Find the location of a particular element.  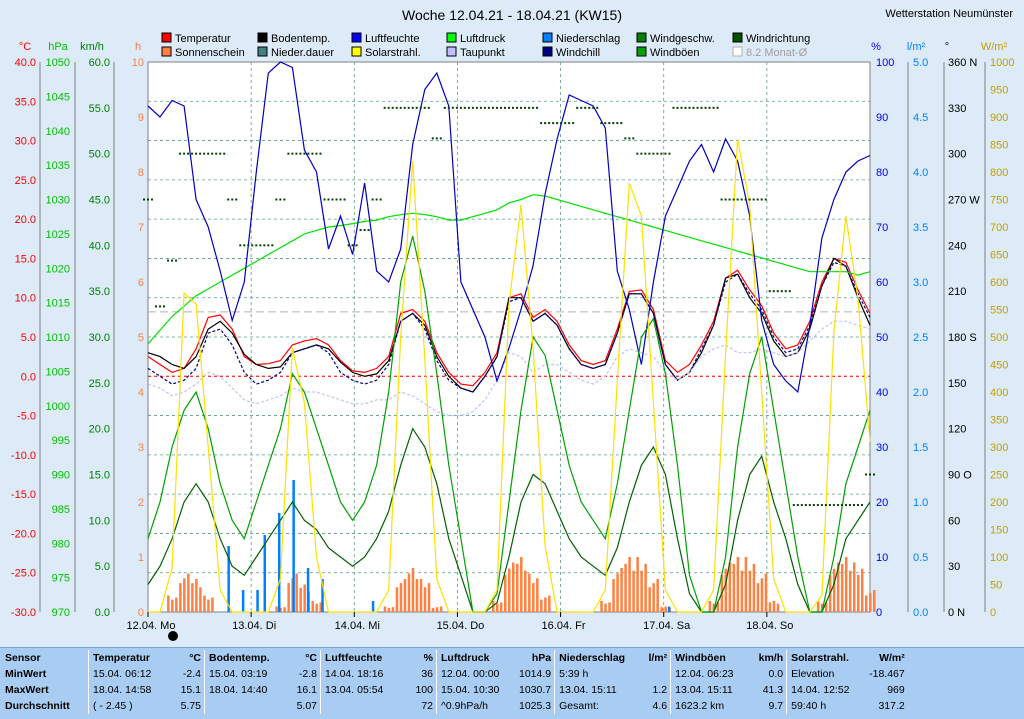

tick-wind: 25.0 is located at coordinates (99, 384).